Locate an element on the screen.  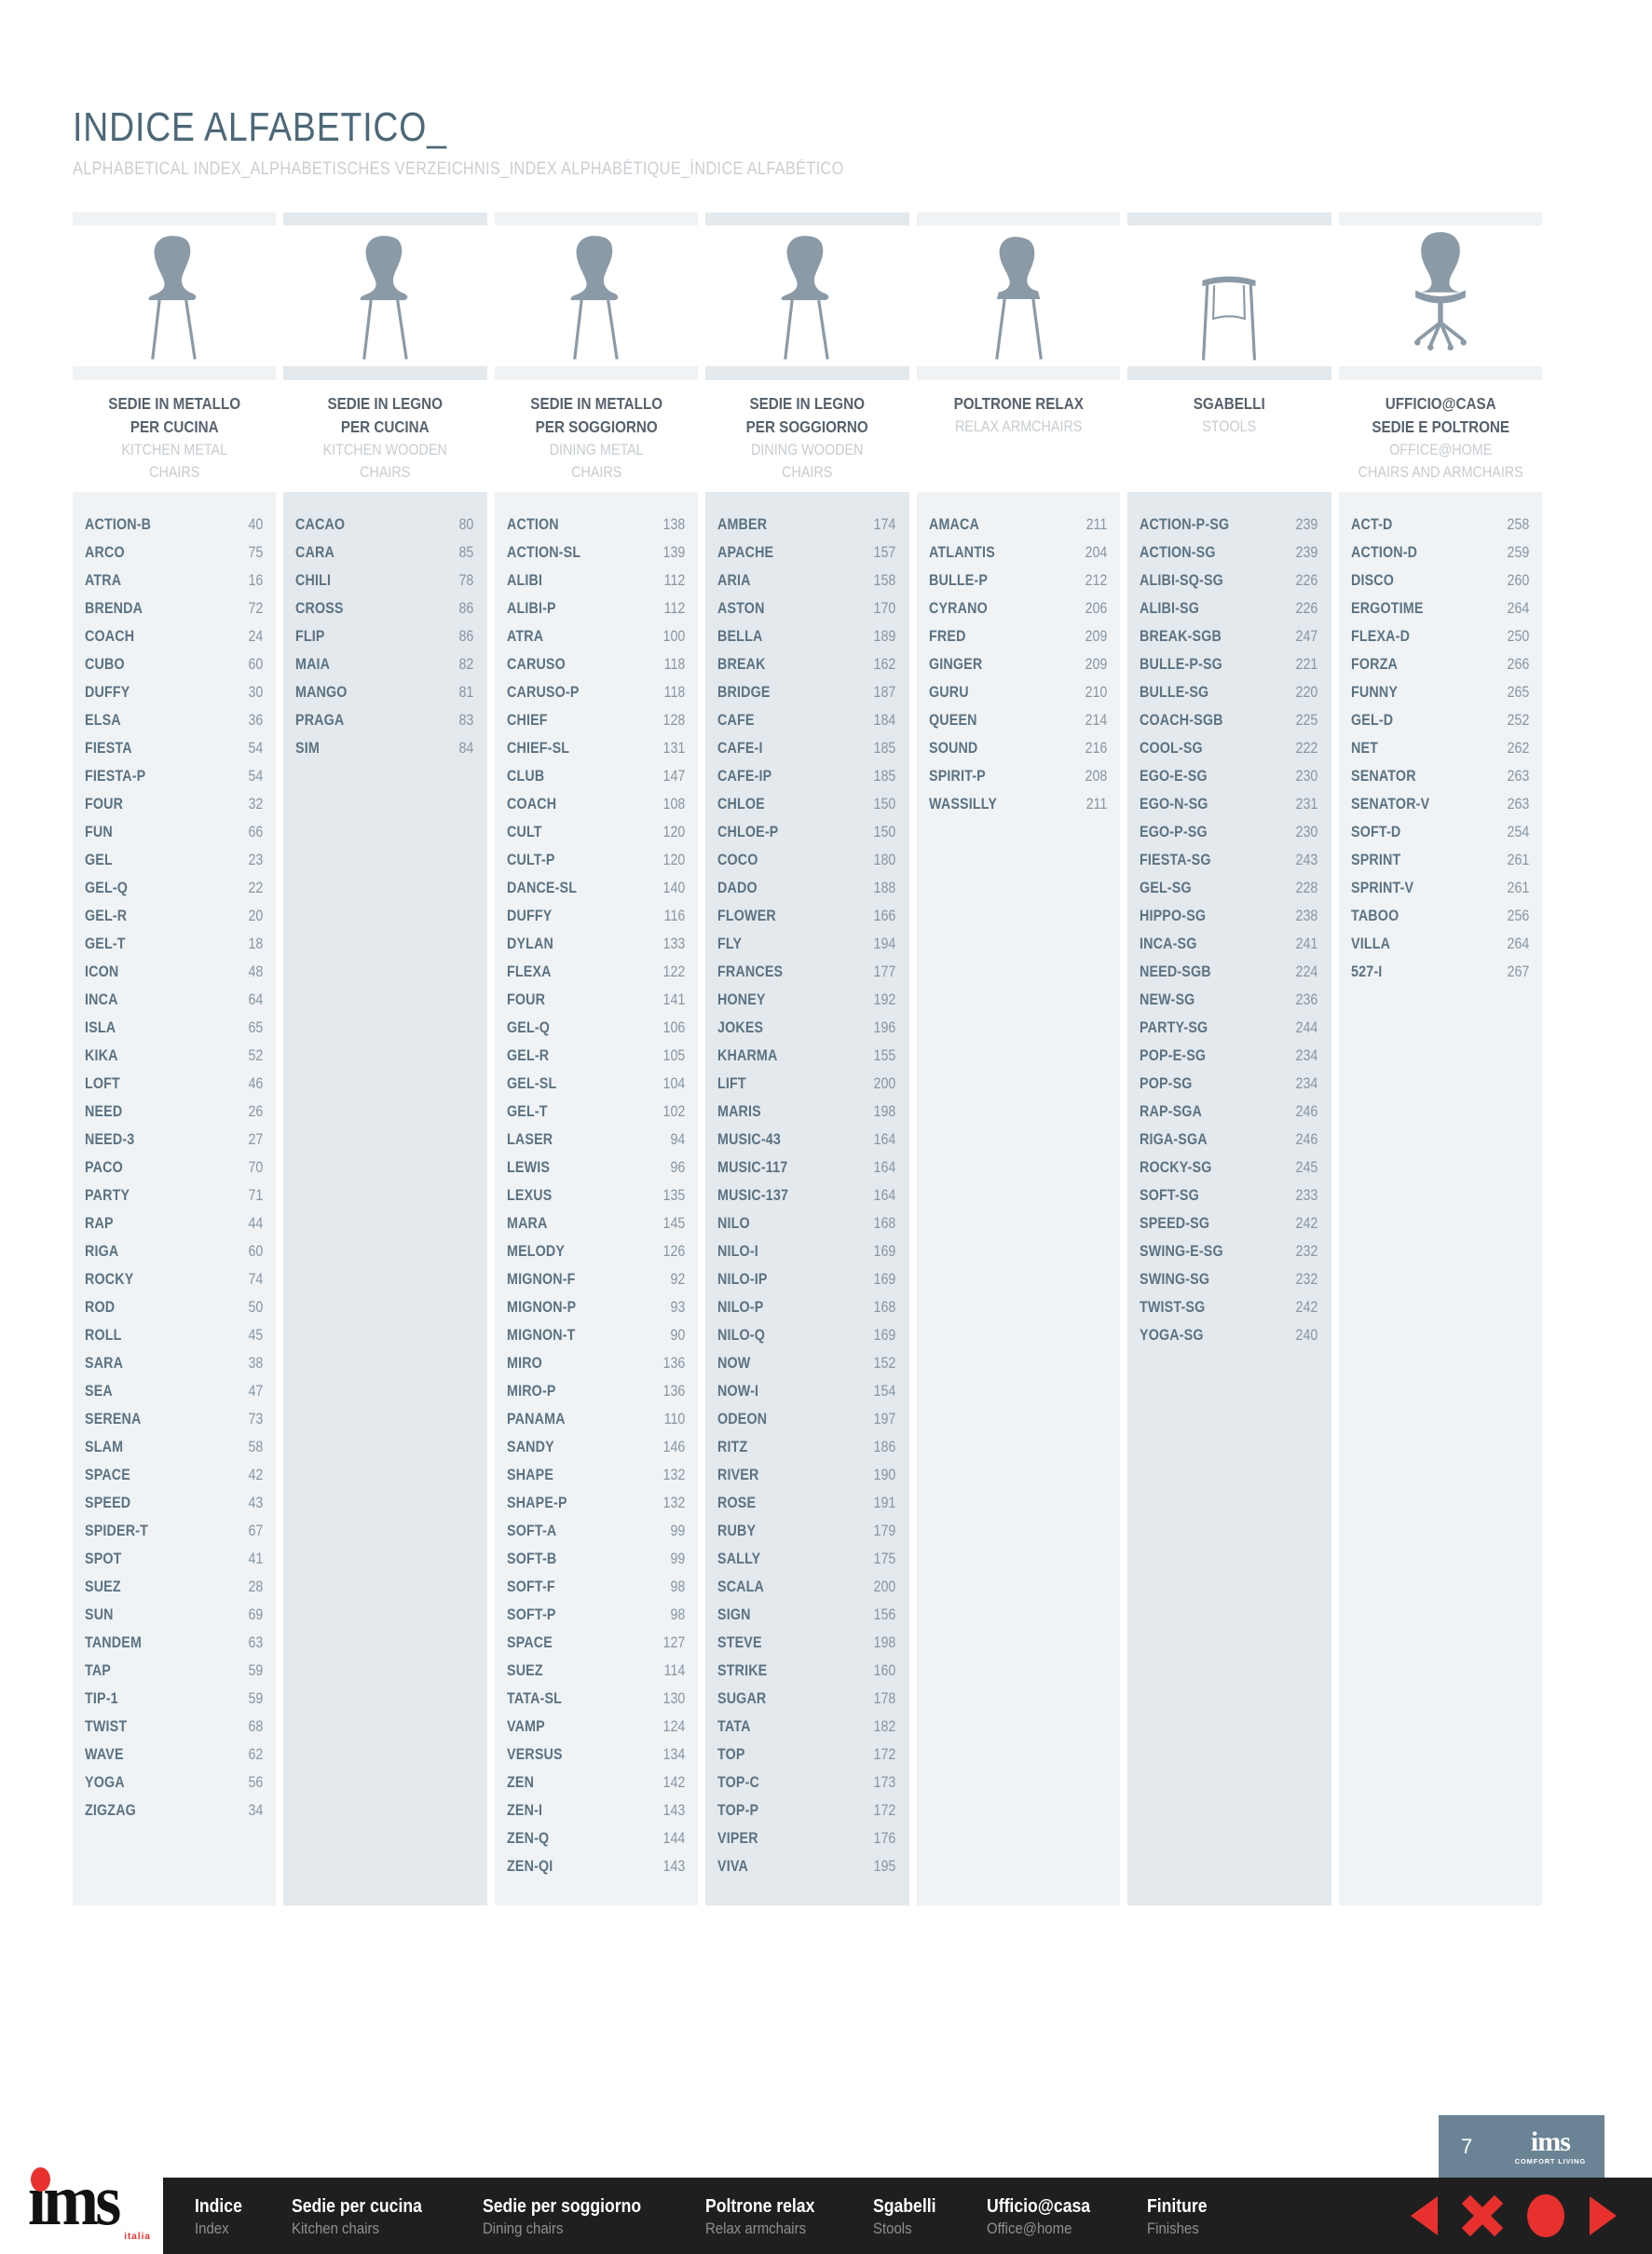
footer-nav-item: Sedie per soggiorno Dining chairs is located at coordinates (562, 2216).